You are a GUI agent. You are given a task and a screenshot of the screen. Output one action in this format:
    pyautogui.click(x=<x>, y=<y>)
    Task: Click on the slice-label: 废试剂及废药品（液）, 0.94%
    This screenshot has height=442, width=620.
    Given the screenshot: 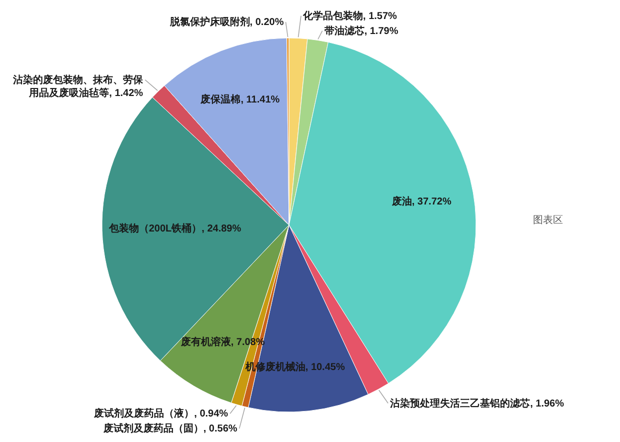 What is the action you would take?
    pyautogui.click(x=160, y=414)
    